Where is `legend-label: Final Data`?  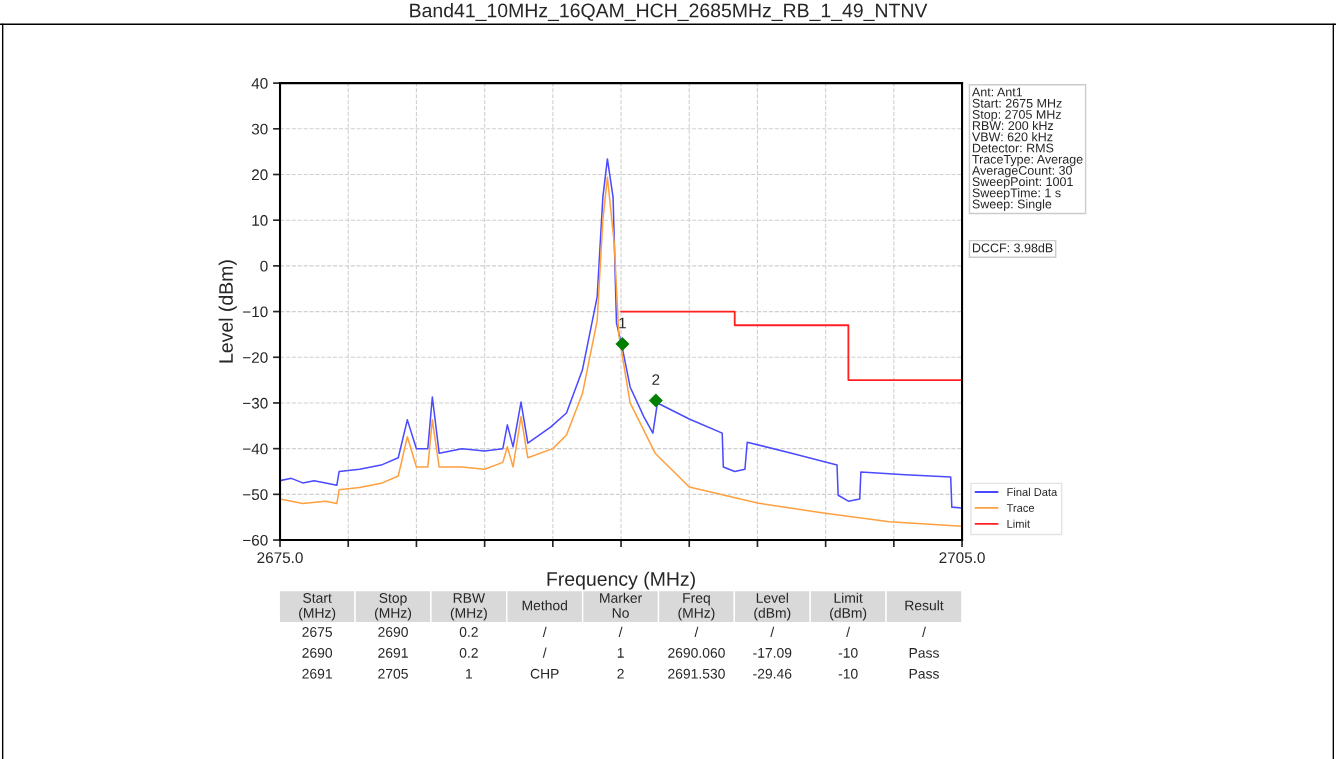 legend-label: Final Data is located at coordinates (1032, 492).